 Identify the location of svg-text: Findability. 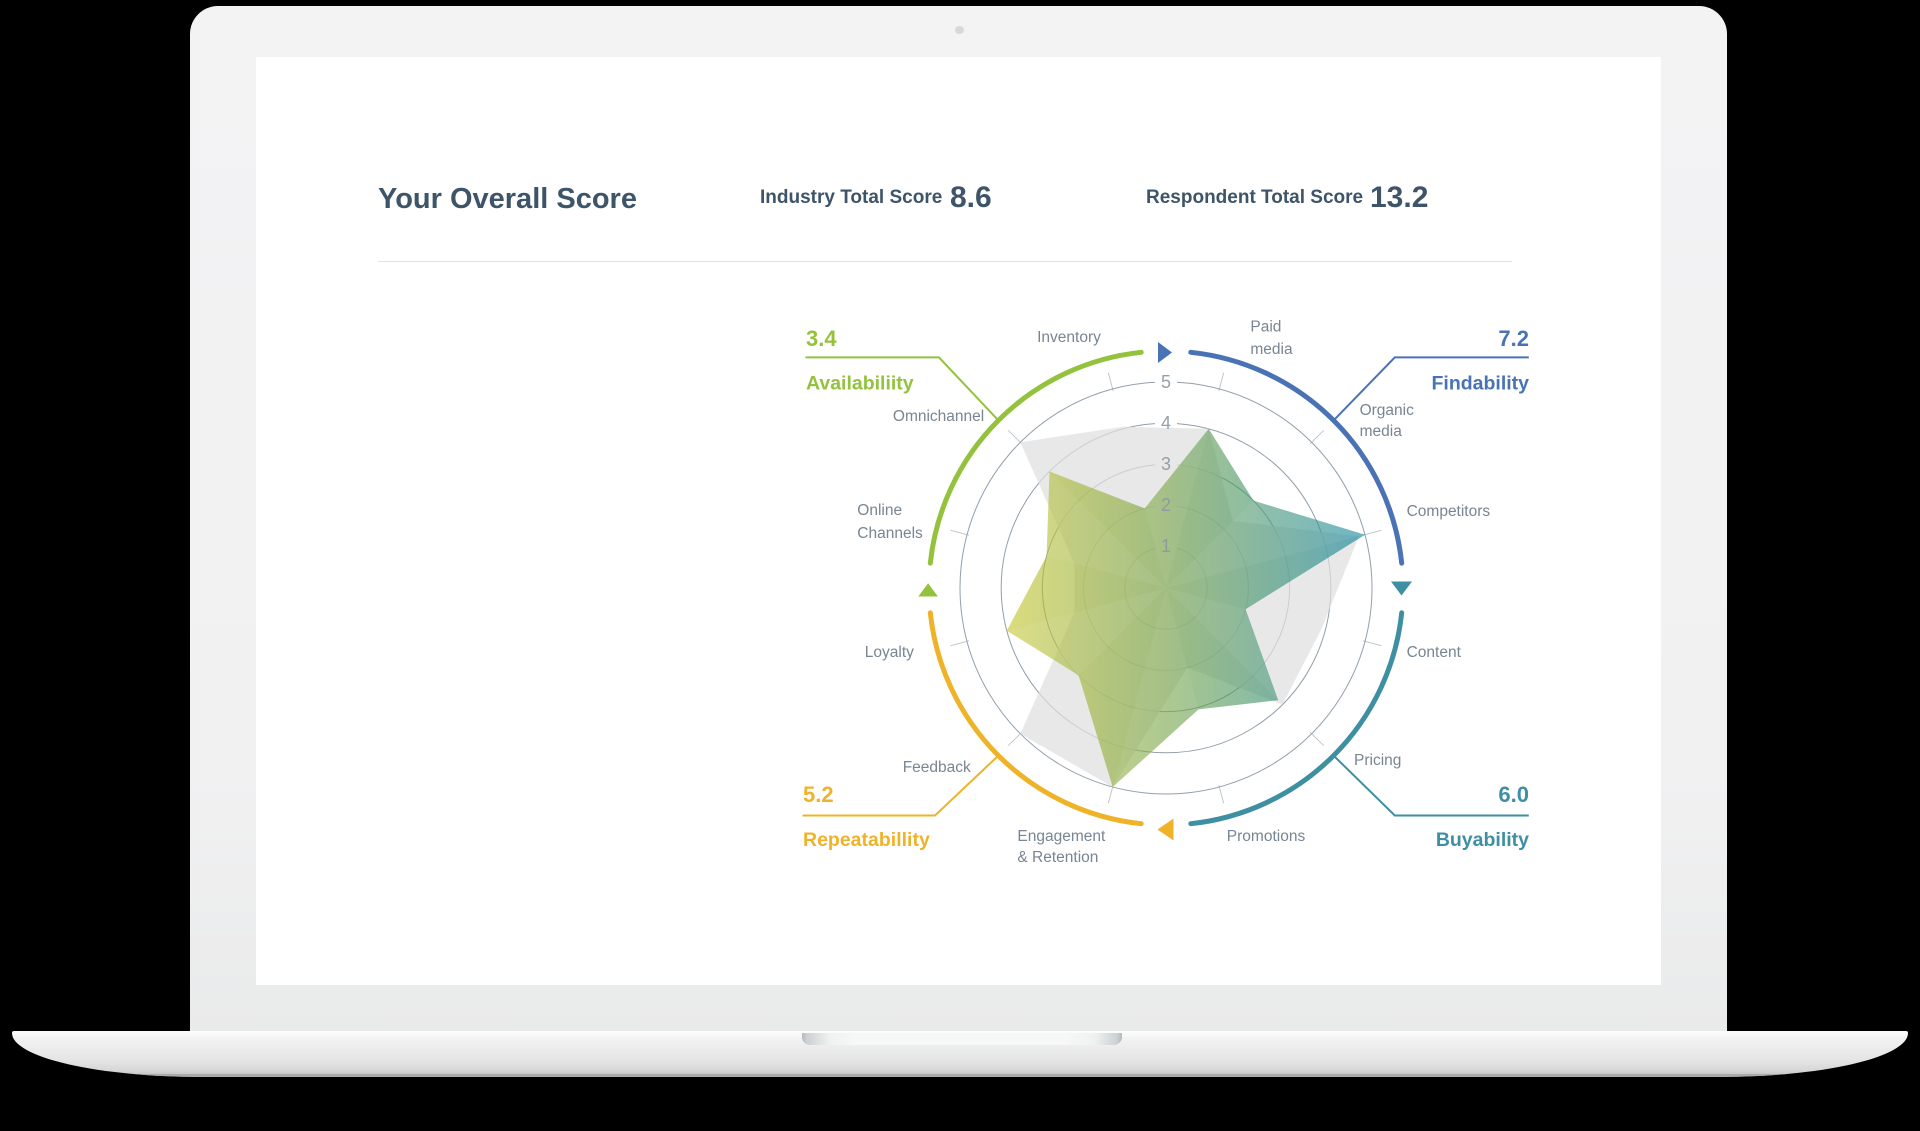
(1481, 384).